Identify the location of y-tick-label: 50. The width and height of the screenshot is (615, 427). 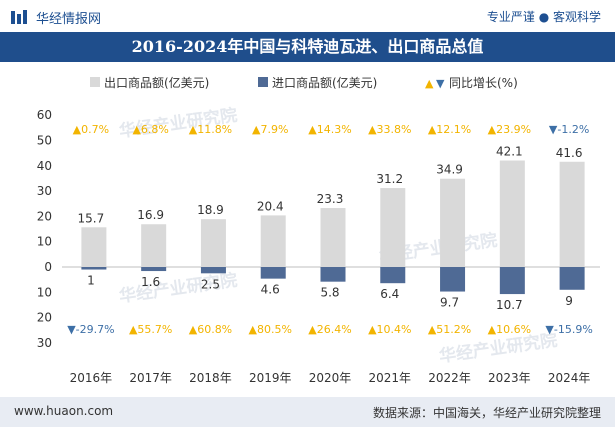
(44, 141).